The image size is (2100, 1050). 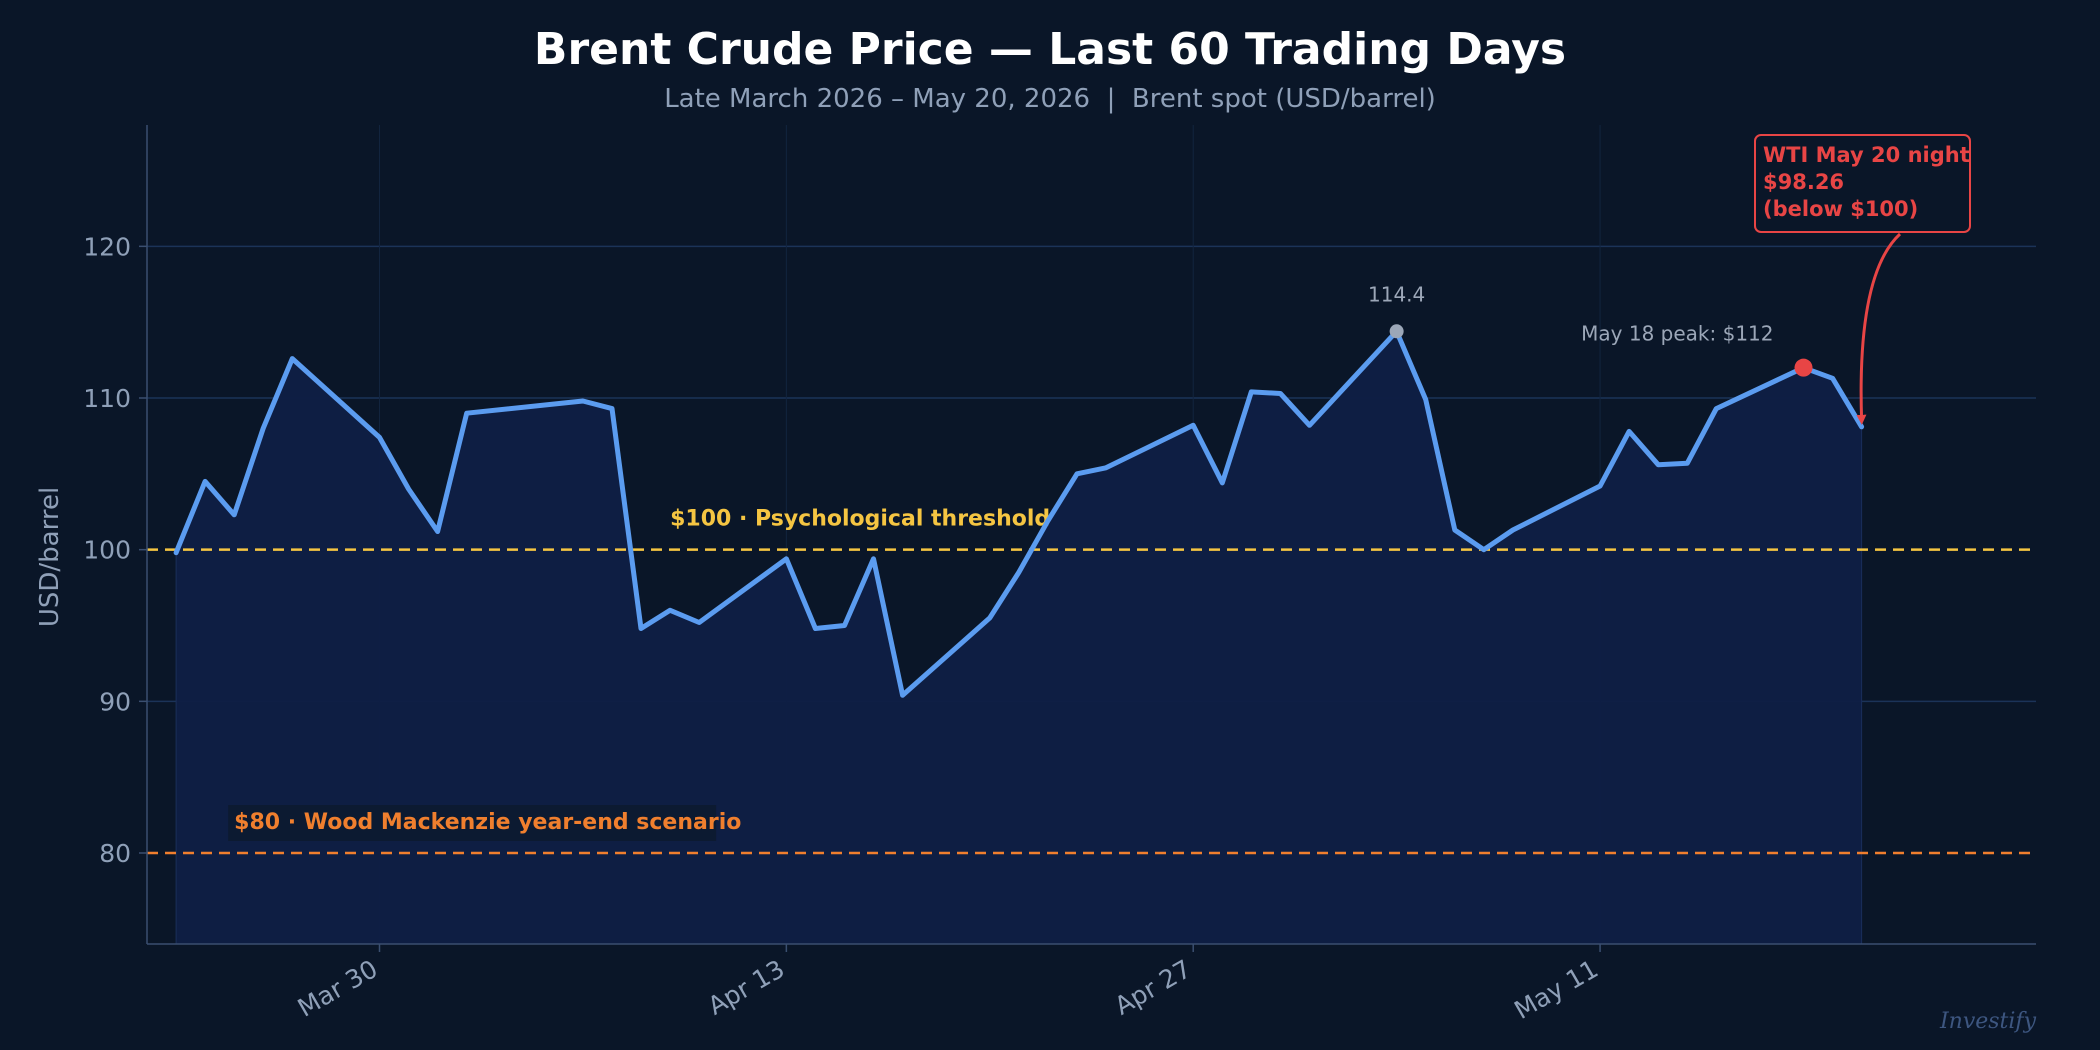 What do you see at coordinates (1396, 294) in the screenshot?
I see `peak-value-label: 114.4` at bounding box center [1396, 294].